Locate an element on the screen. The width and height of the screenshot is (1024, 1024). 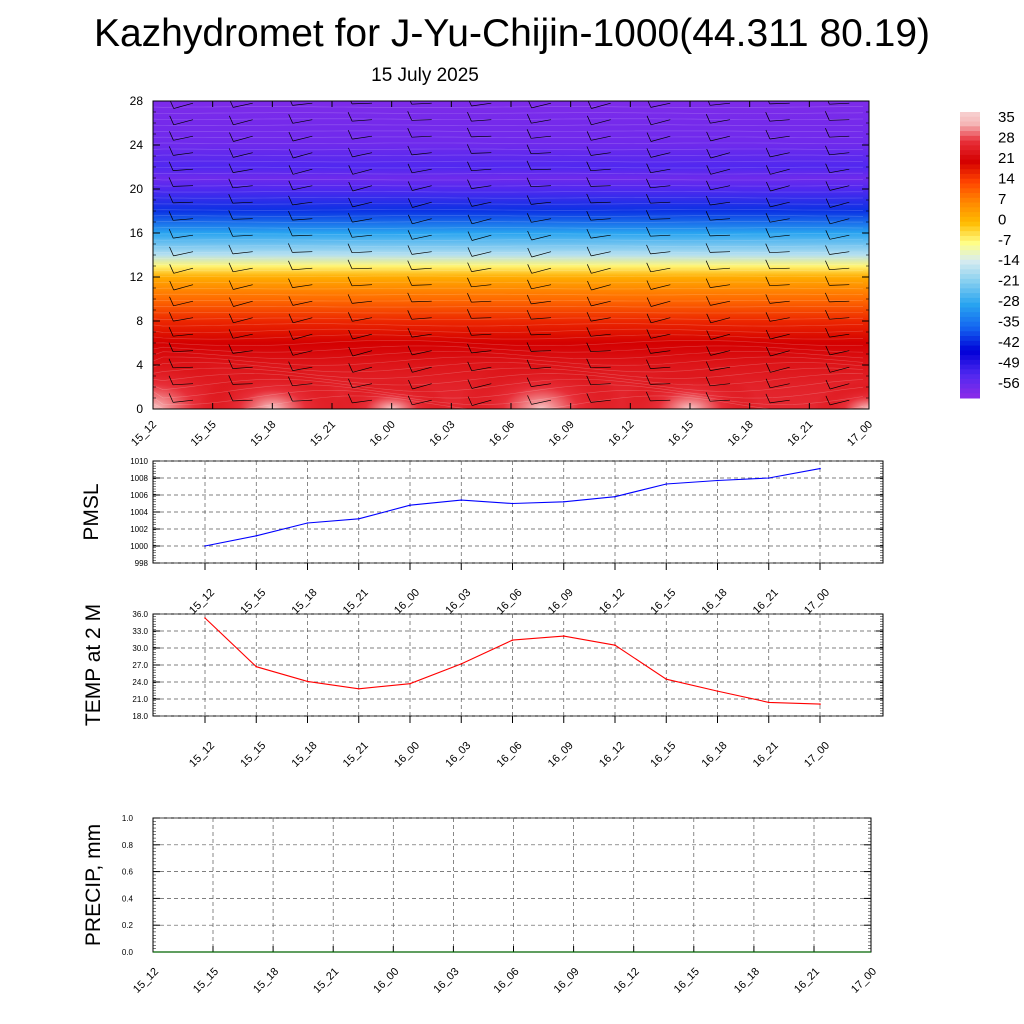
y-tick-label: 0.2 is located at coordinates (128, 925).